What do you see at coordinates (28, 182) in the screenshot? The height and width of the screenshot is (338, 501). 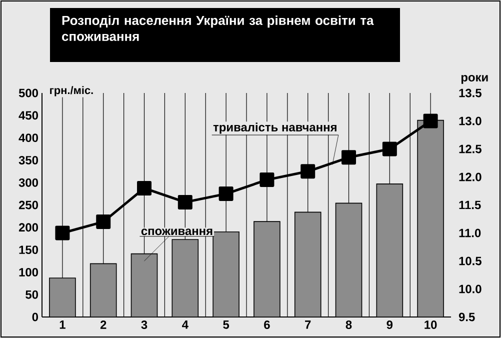 I see `y-tick-label: 300` at bounding box center [28, 182].